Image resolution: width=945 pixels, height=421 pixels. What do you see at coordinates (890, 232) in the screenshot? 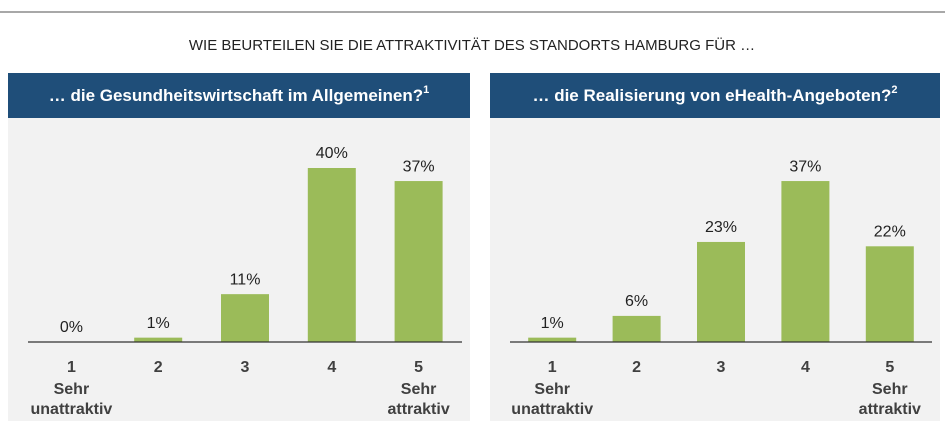
I see `value-label: 22%` at bounding box center [890, 232].